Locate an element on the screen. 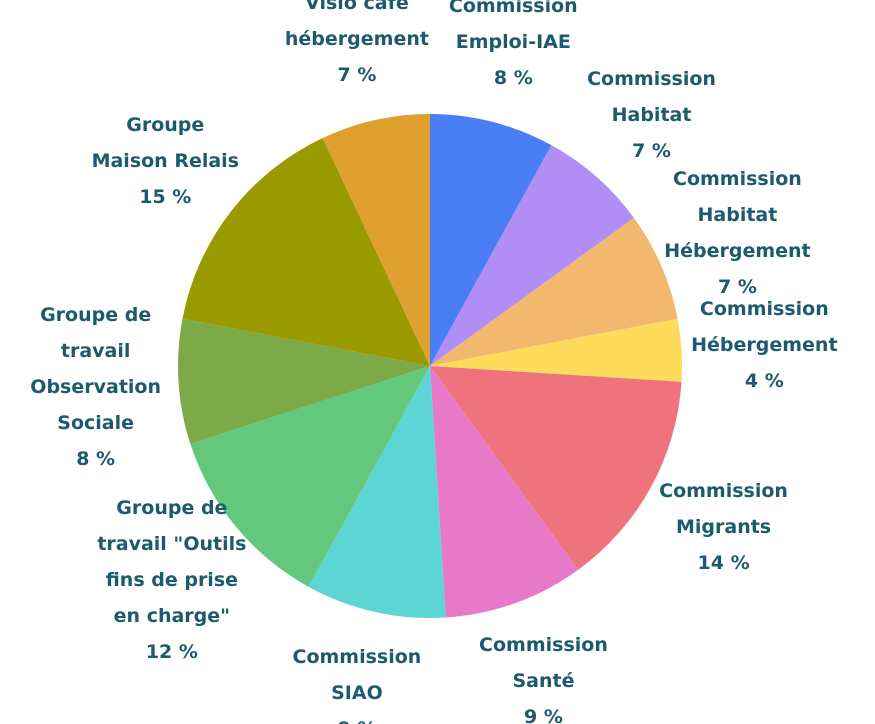 The height and width of the screenshot is (724, 875). slice-label: Commission SIAO 9 % is located at coordinates (357, 681).